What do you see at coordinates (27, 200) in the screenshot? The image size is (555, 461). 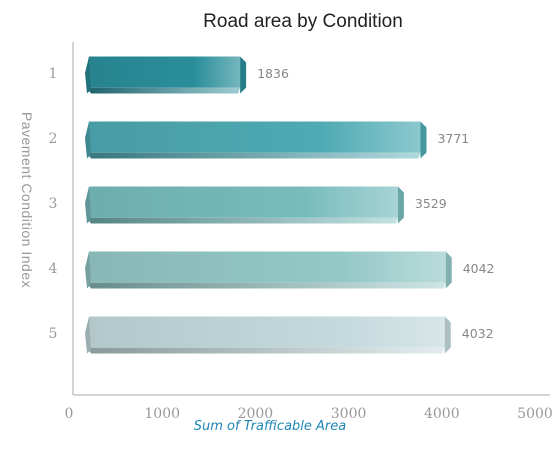 I see `y-axis-label: Pavement Condition Index` at bounding box center [27, 200].